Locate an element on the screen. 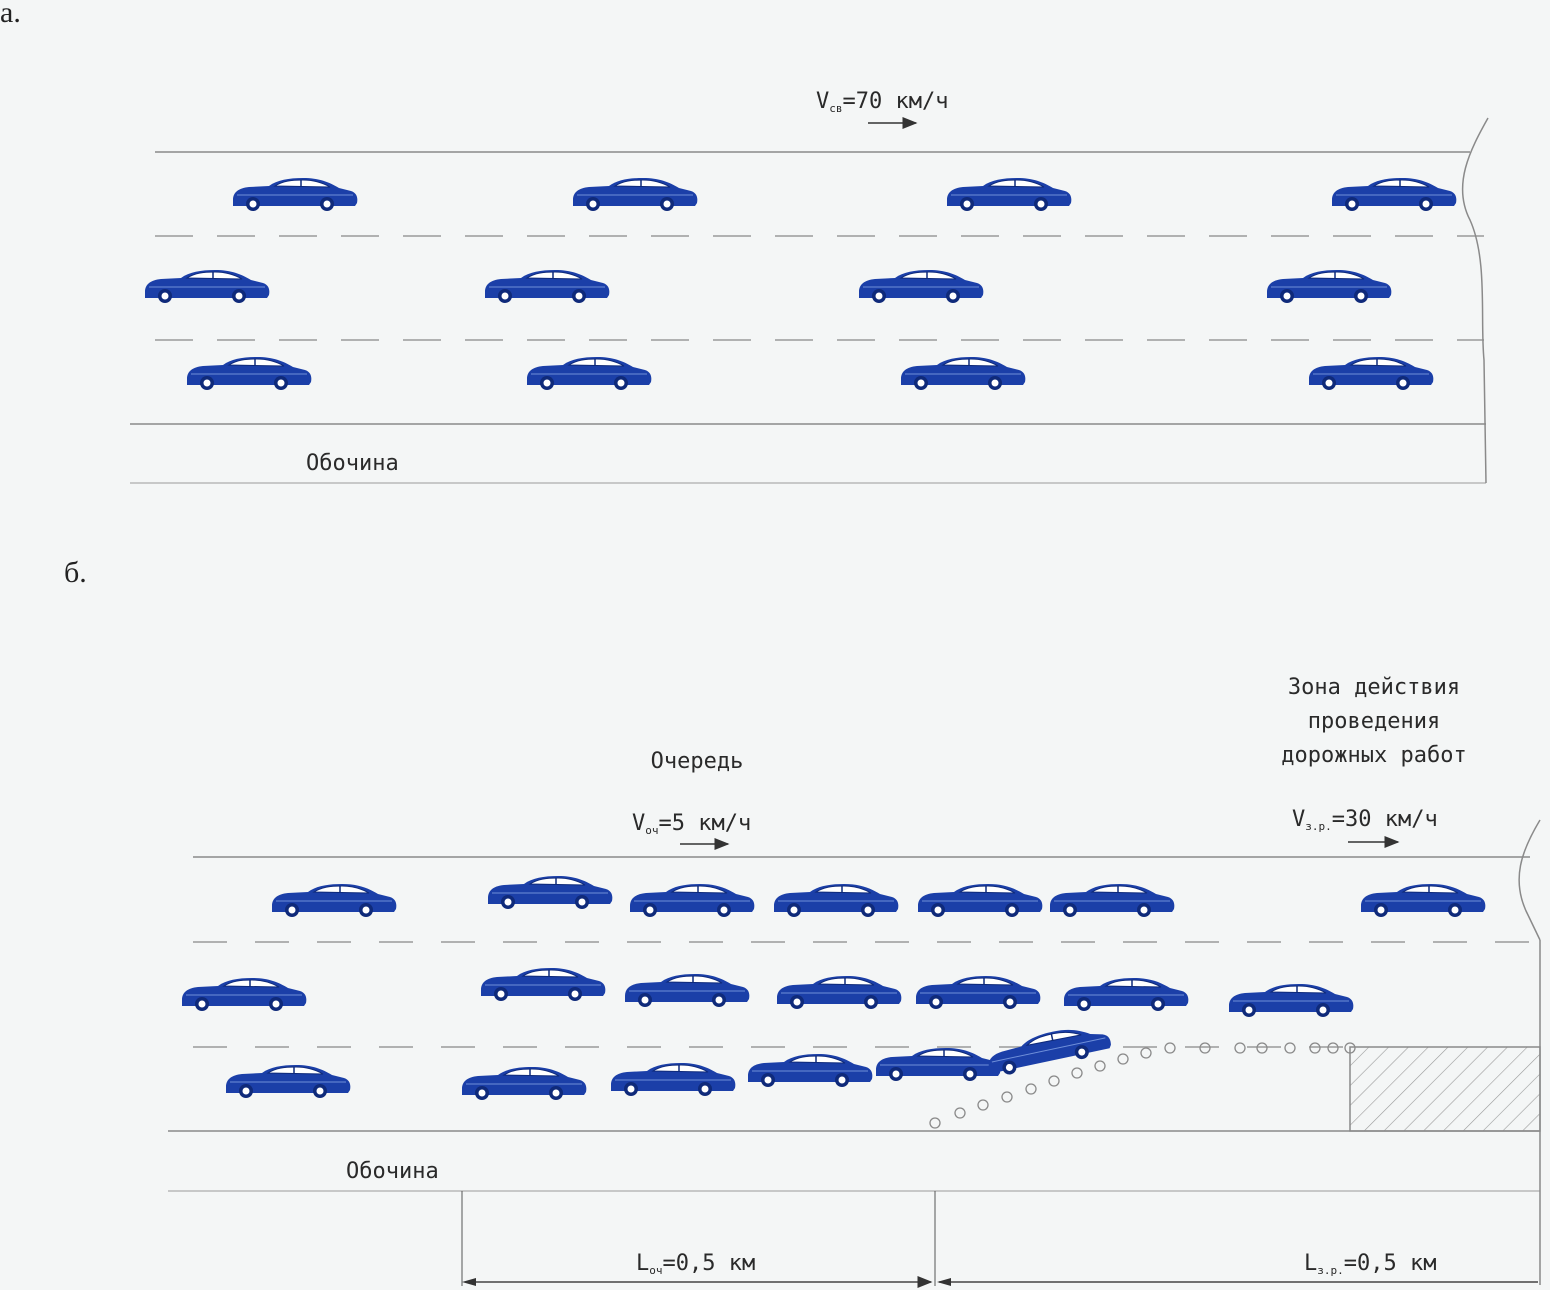 The width and height of the screenshot is (1550, 1290). free-flow-speed-label: Vсв=70 км/ч is located at coordinates (882, 102).